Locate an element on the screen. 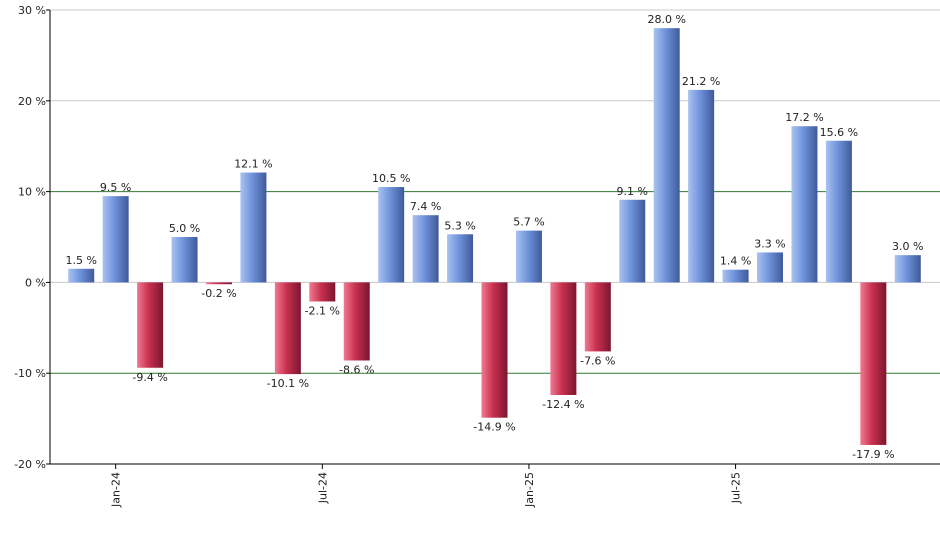  y-tick-label: 0 % is located at coordinates (35, 282).